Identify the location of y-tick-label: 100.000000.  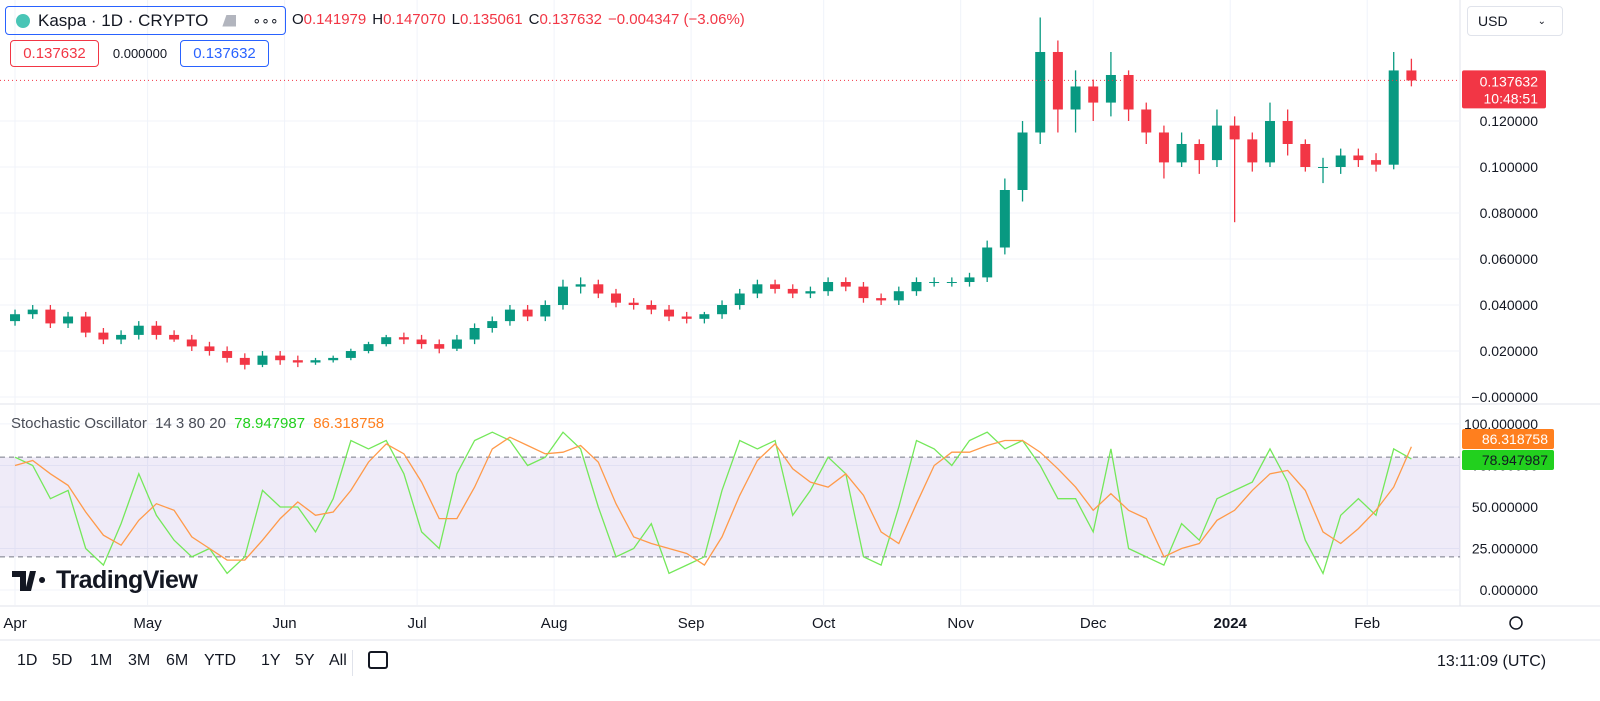
(1501, 424).